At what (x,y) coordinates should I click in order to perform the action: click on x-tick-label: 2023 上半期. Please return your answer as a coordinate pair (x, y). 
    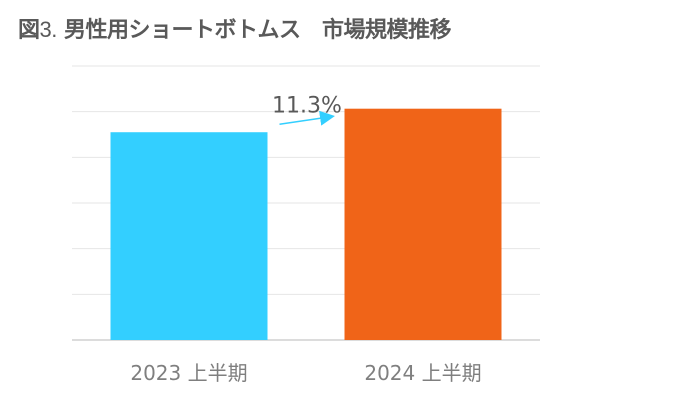
    Looking at the image, I should click on (188, 373).